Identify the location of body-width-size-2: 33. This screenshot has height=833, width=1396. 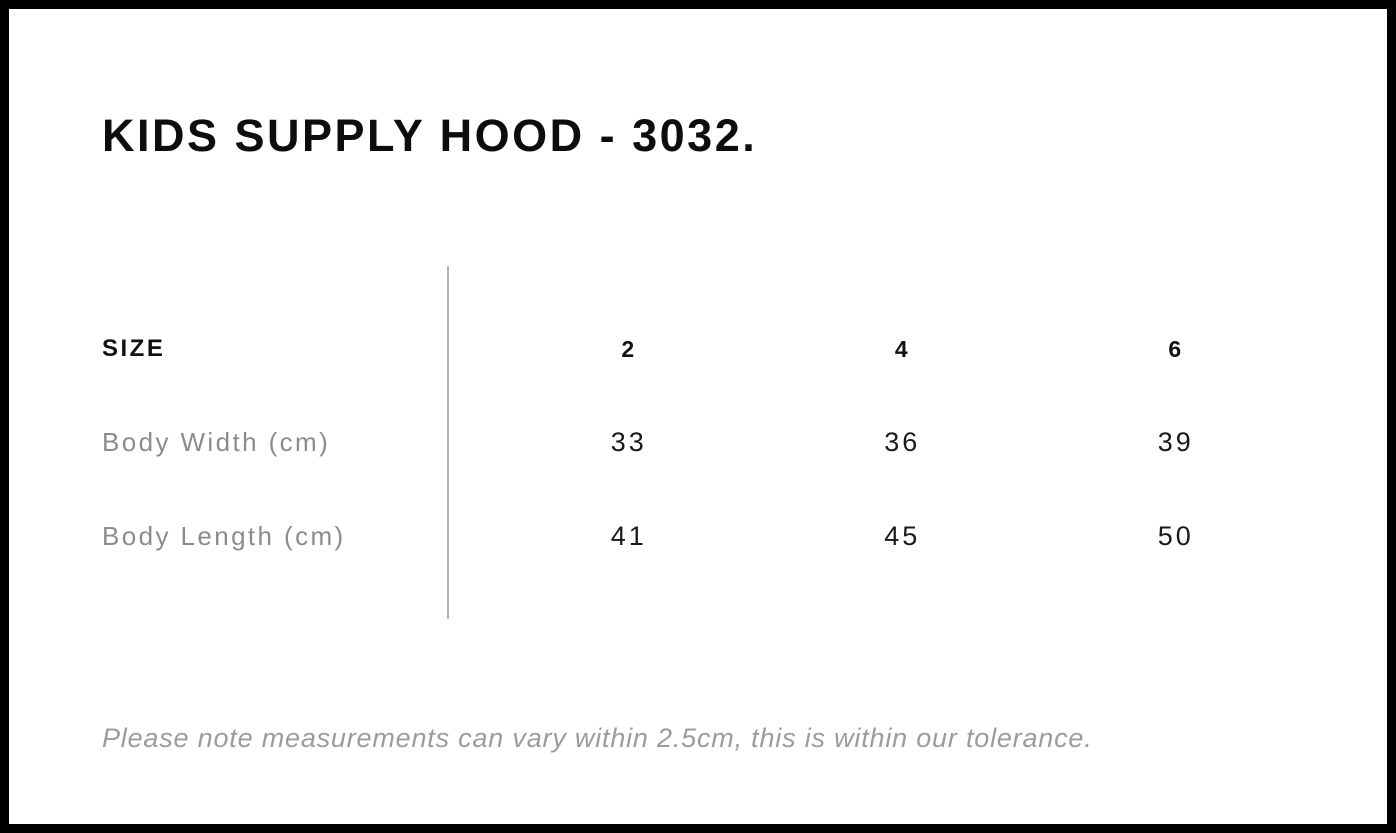
(628, 442).